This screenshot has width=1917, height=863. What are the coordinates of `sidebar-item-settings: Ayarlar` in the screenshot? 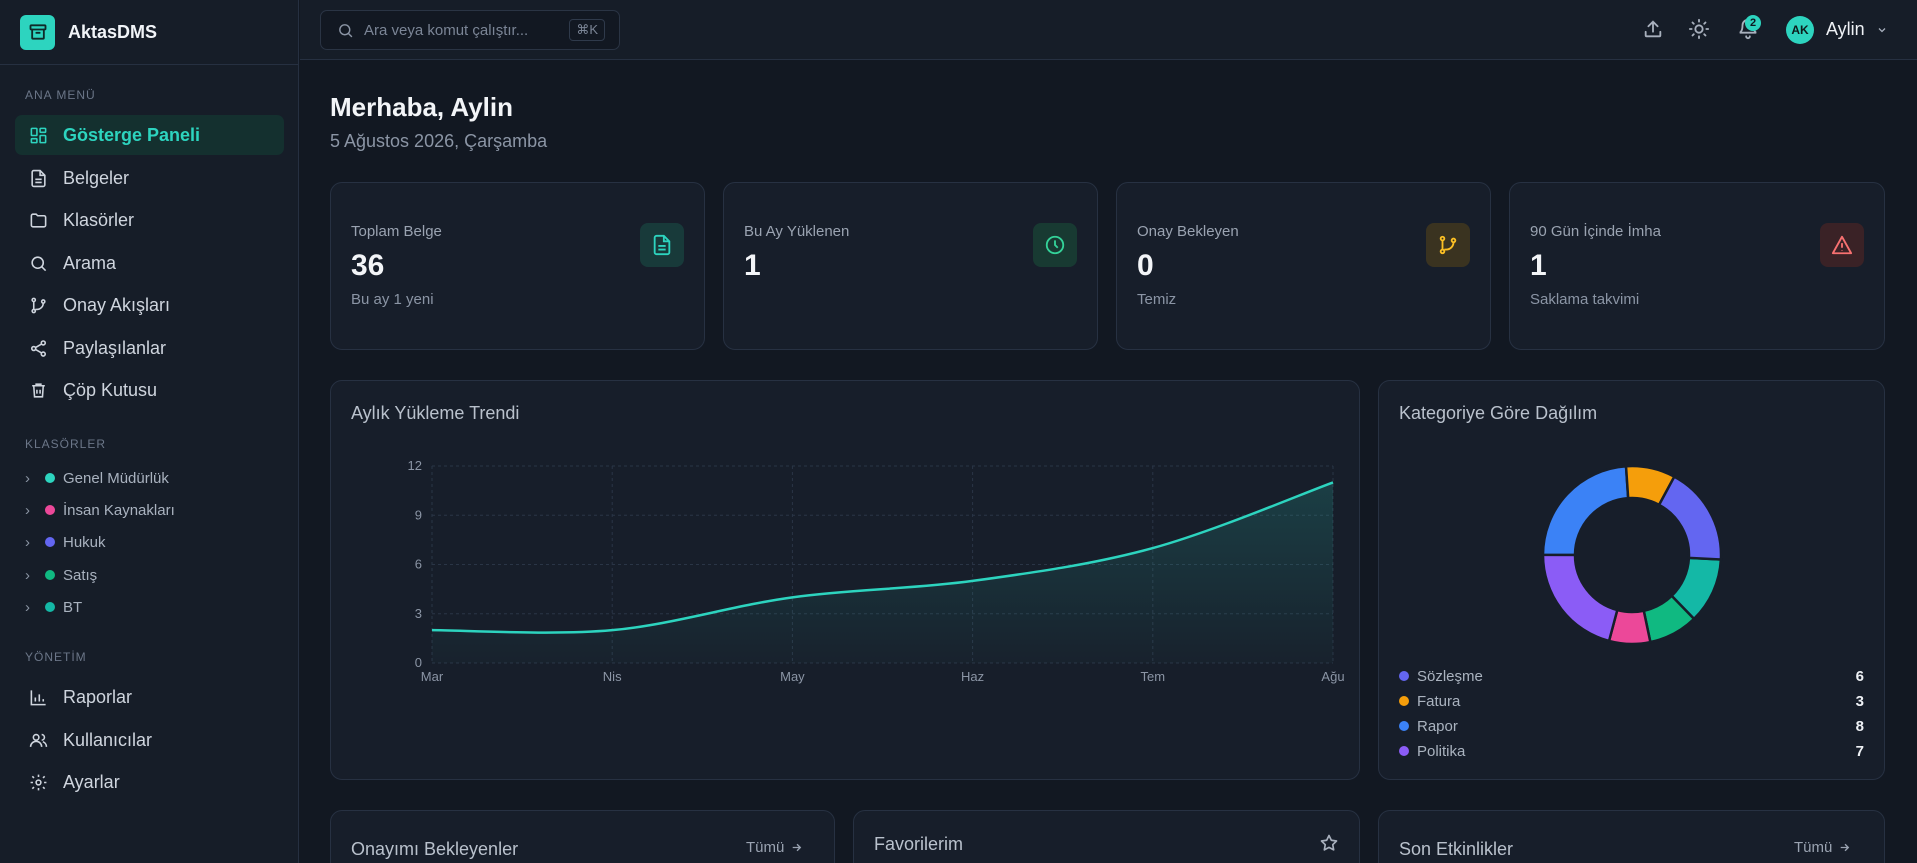 It's located at (149, 782).